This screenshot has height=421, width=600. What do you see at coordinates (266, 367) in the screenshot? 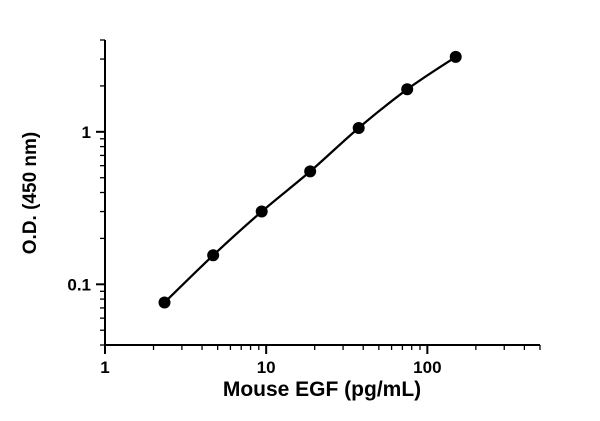
I see `x-tick-label: 10` at bounding box center [266, 367].